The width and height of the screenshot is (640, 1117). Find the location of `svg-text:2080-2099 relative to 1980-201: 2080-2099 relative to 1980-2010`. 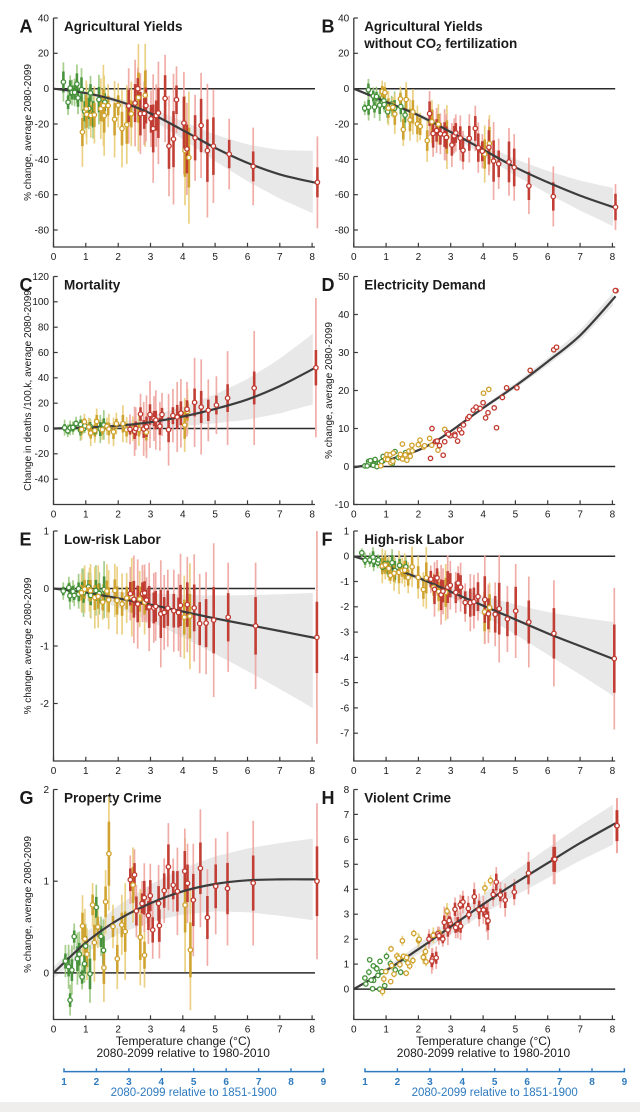

svg-text:2080-2099 relative to 1980-201: 2080-2099 relative to 1980-2010 is located at coordinates (183, 1053).